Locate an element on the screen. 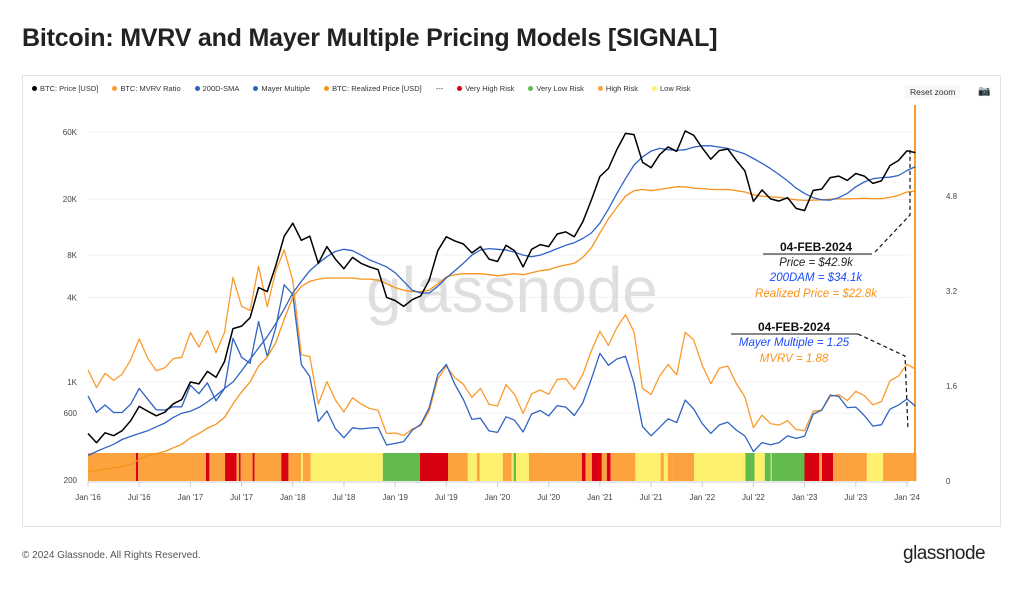 This screenshot has height=590, width=1024. legend-label: Very High Risk is located at coordinates (490, 88).